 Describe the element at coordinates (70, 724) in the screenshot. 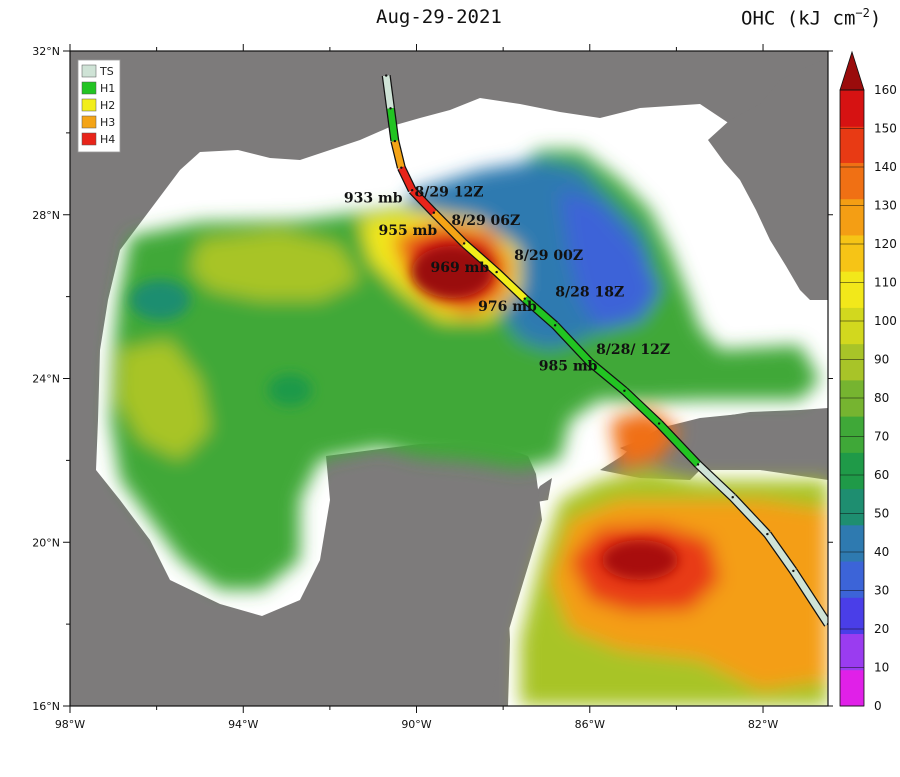

I see `lon-tick-label: 98°W` at that location.